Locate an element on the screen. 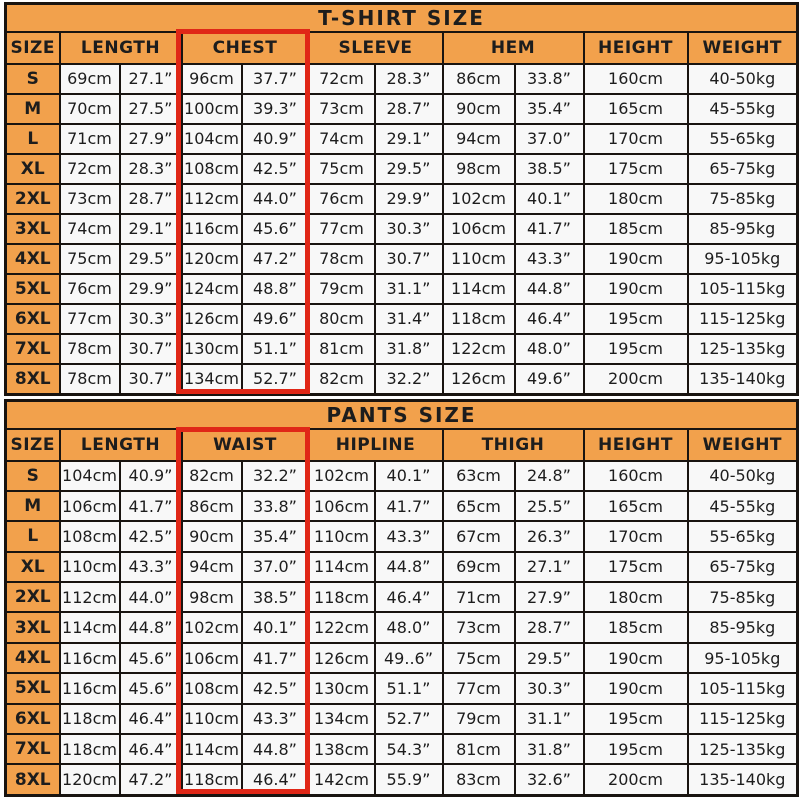  value-cell: 30.3” is located at coordinates (549, 688).